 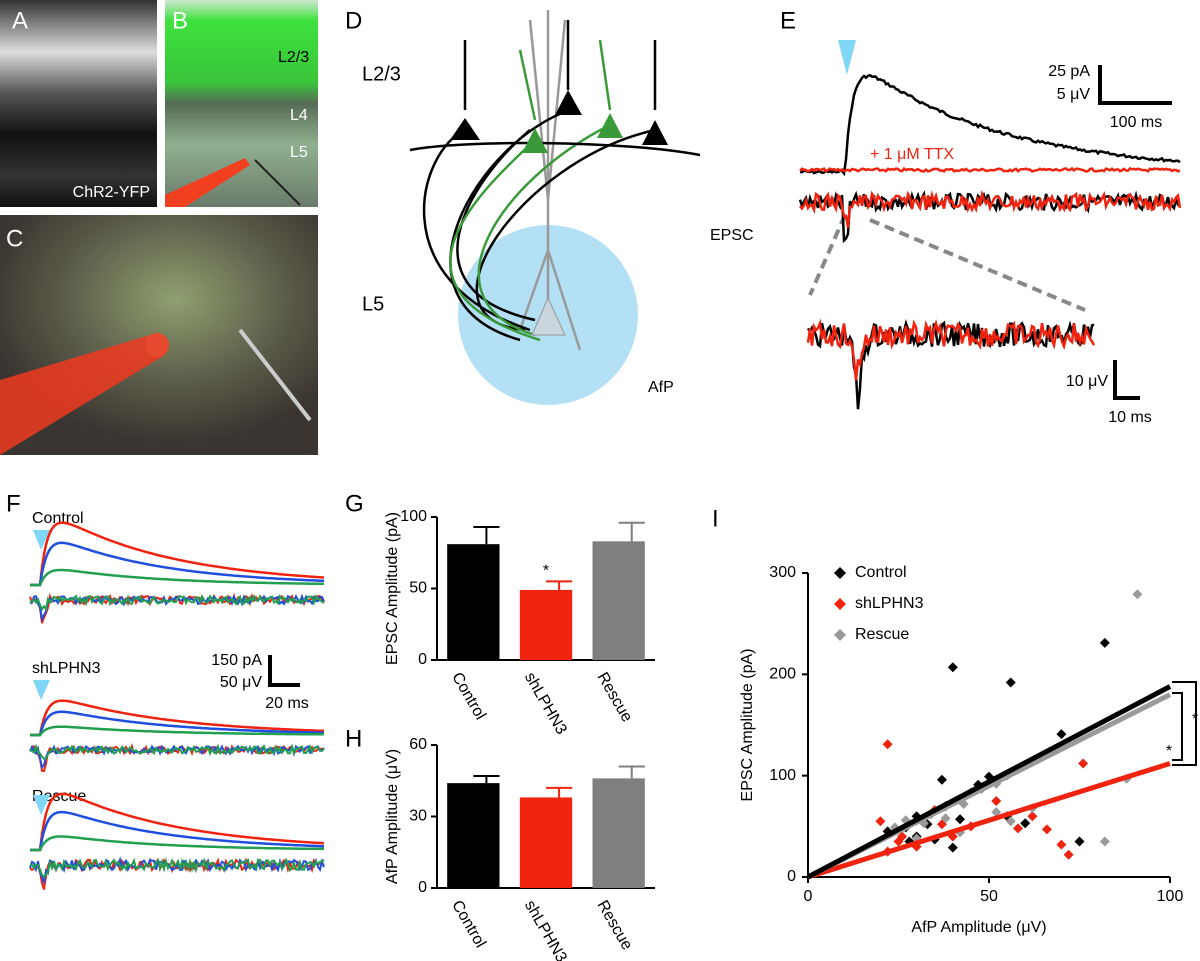 I want to click on pipette, so click(x=82, y=395).